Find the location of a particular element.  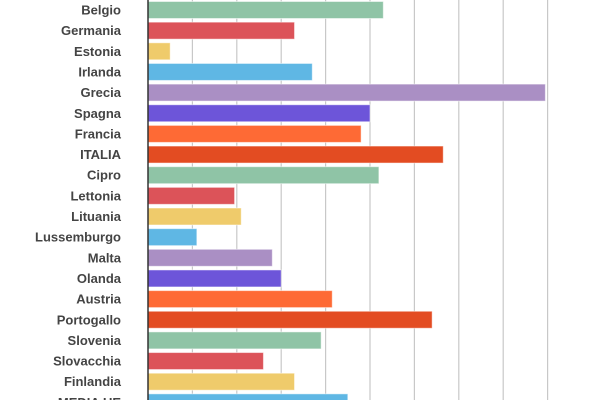

category-label: Austria is located at coordinates (99, 299).